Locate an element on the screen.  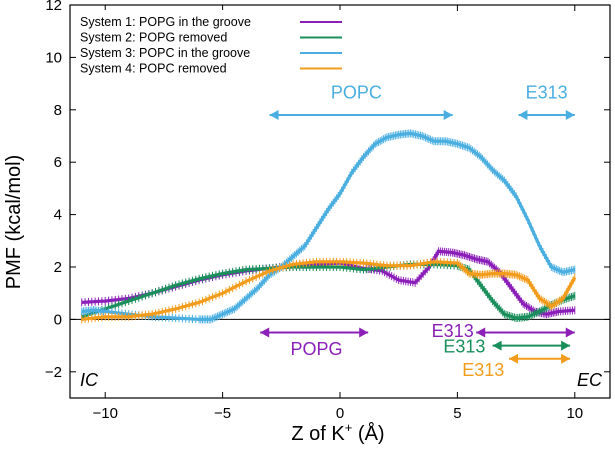
x-axis-label: Z of K+ (Å) is located at coordinates (337, 432).